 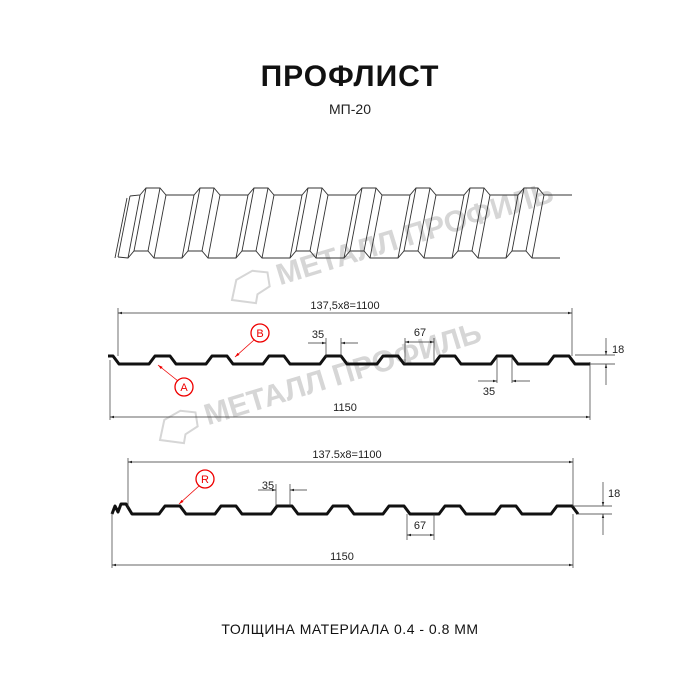 What do you see at coordinates (268, 486) in the screenshot?
I see `top-width-label-2: 35` at bounding box center [268, 486].